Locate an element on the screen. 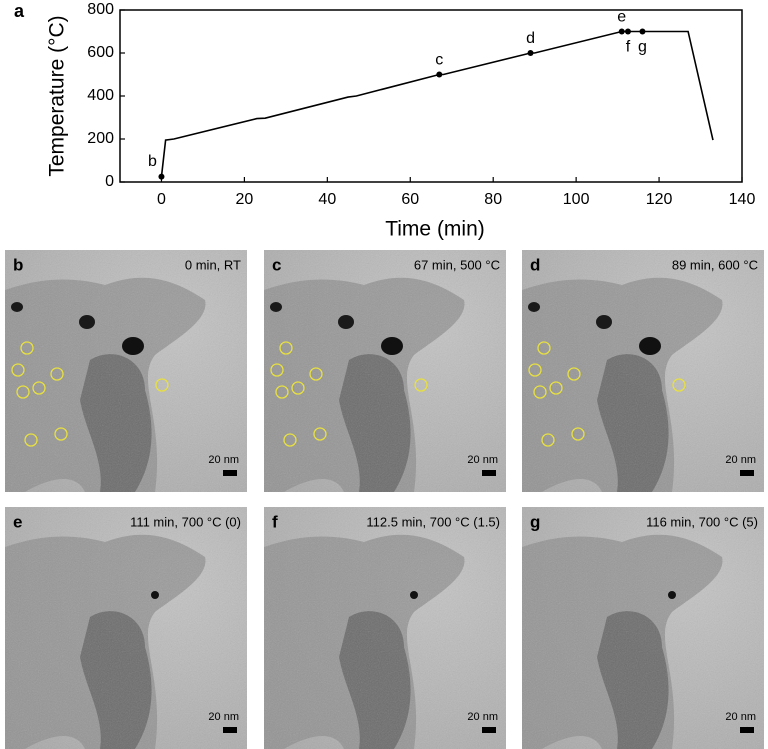  point-label: b is located at coordinates (152, 161).